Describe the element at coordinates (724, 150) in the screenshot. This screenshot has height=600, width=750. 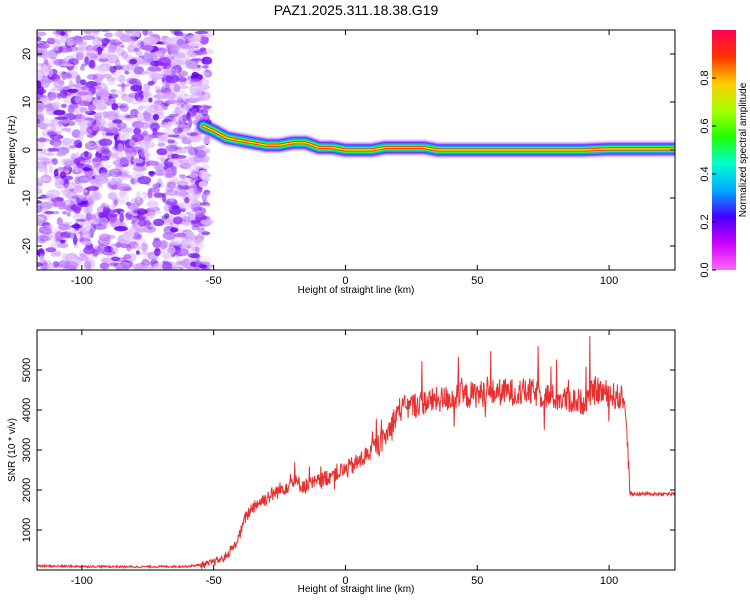
I see `colorbar-gradient` at that location.